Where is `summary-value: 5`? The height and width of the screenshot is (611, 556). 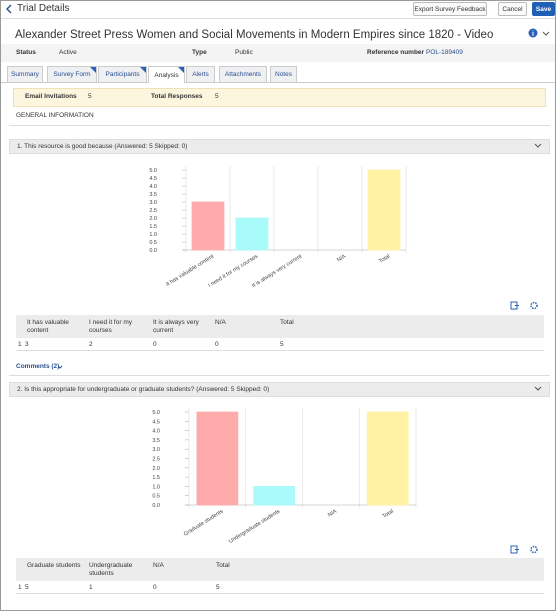
summary-value: 5 is located at coordinates (217, 96).